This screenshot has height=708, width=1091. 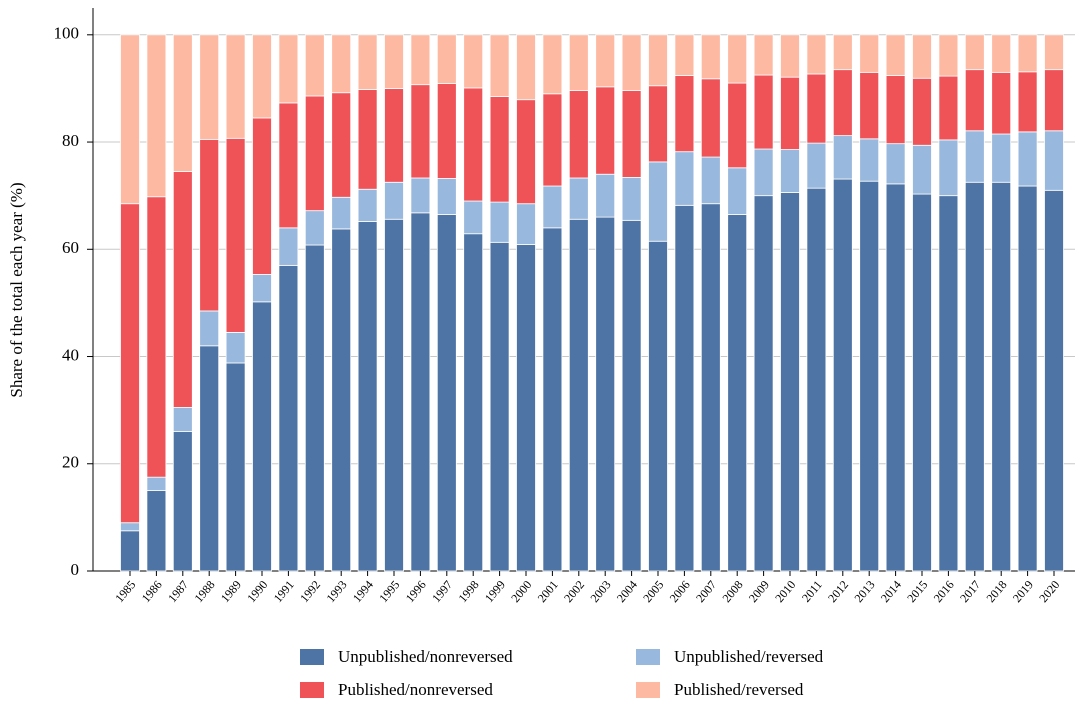 I want to click on x-tick-label: 2015, so click(x=917, y=591).